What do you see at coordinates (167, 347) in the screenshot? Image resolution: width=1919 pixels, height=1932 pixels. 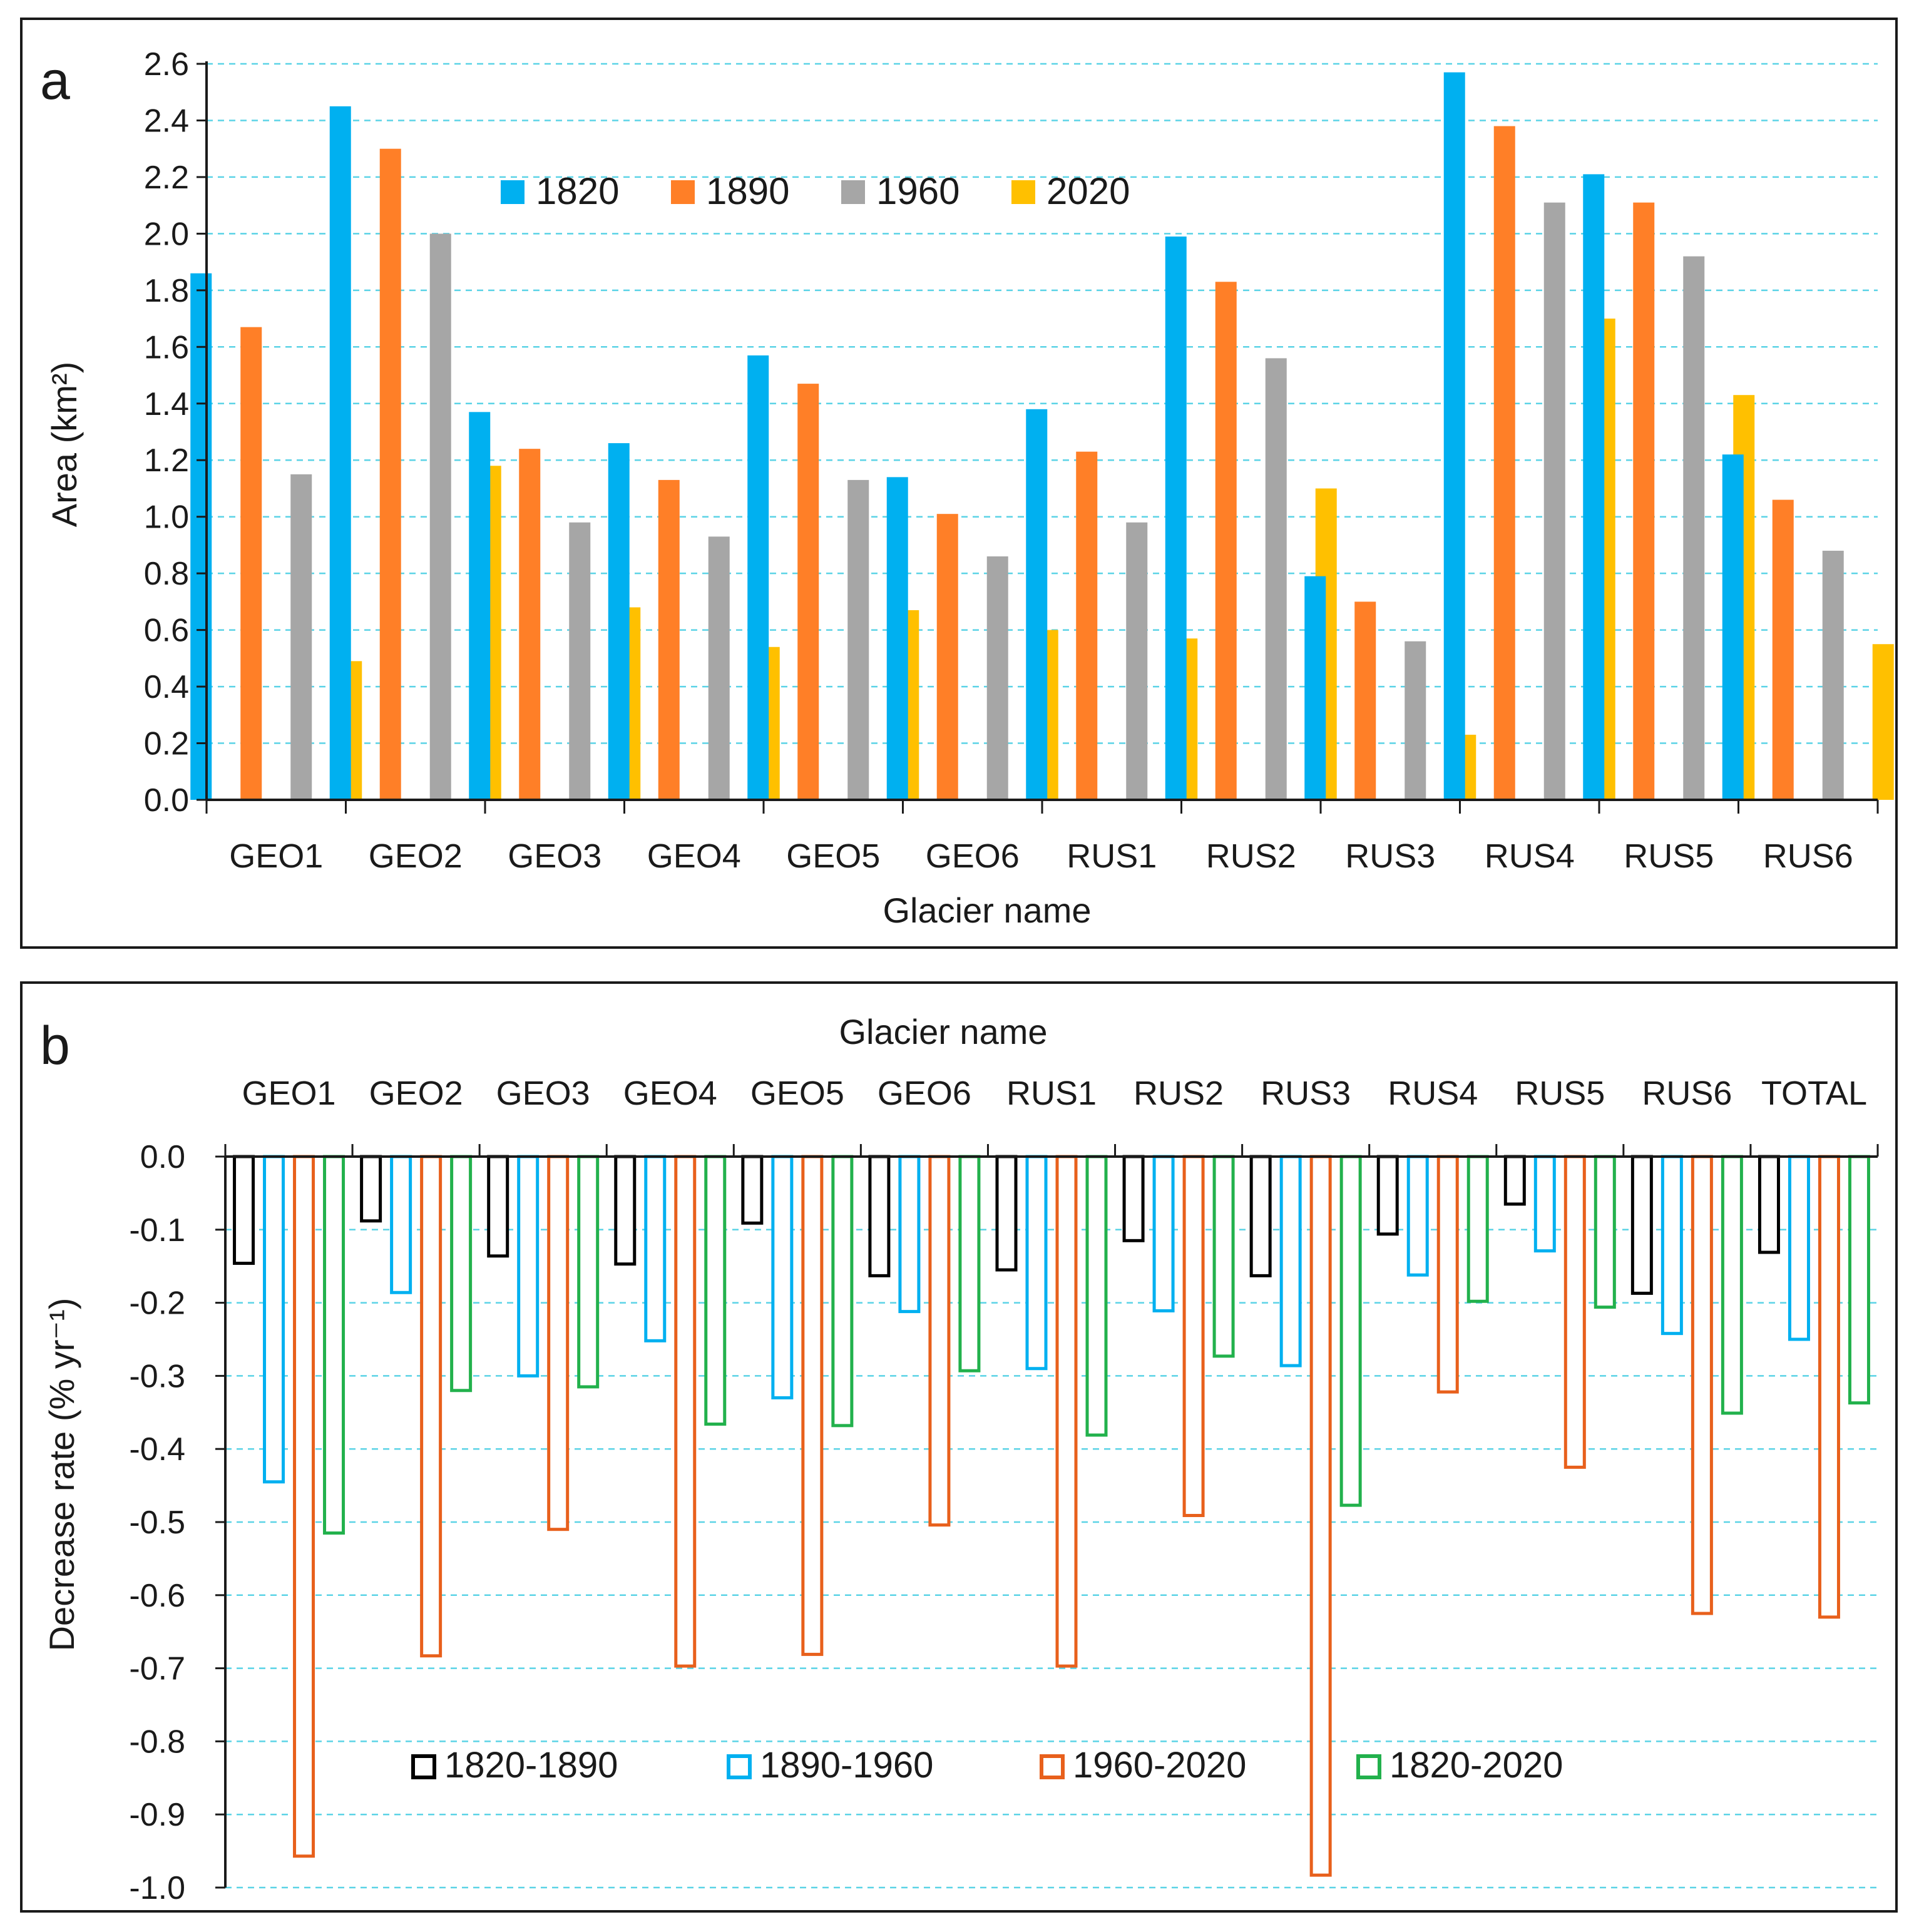 I see `y-tick-label: 1.6` at bounding box center [167, 347].